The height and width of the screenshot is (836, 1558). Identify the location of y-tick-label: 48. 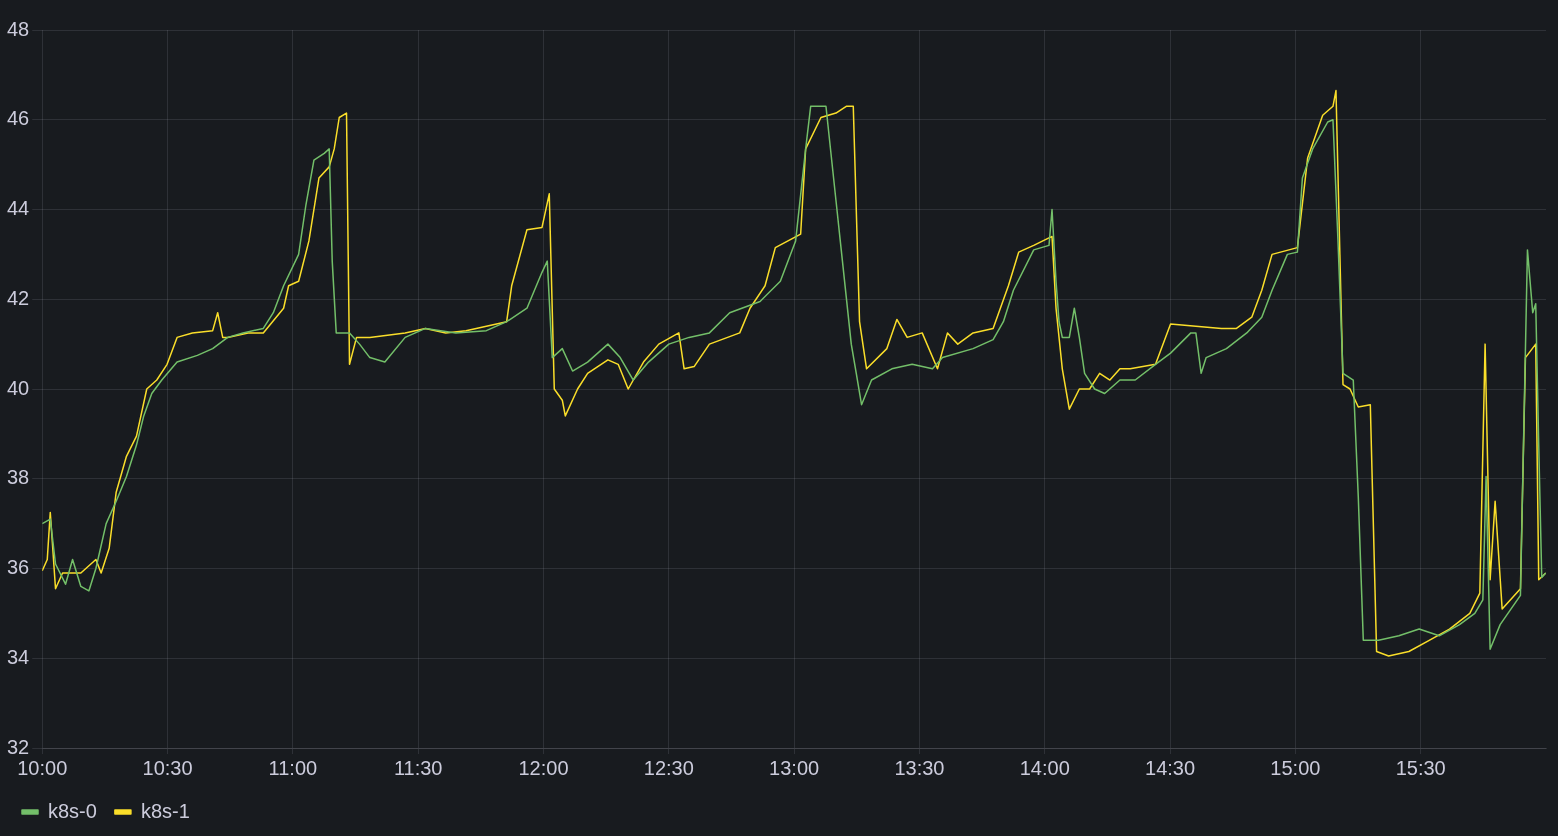
(18, 28).